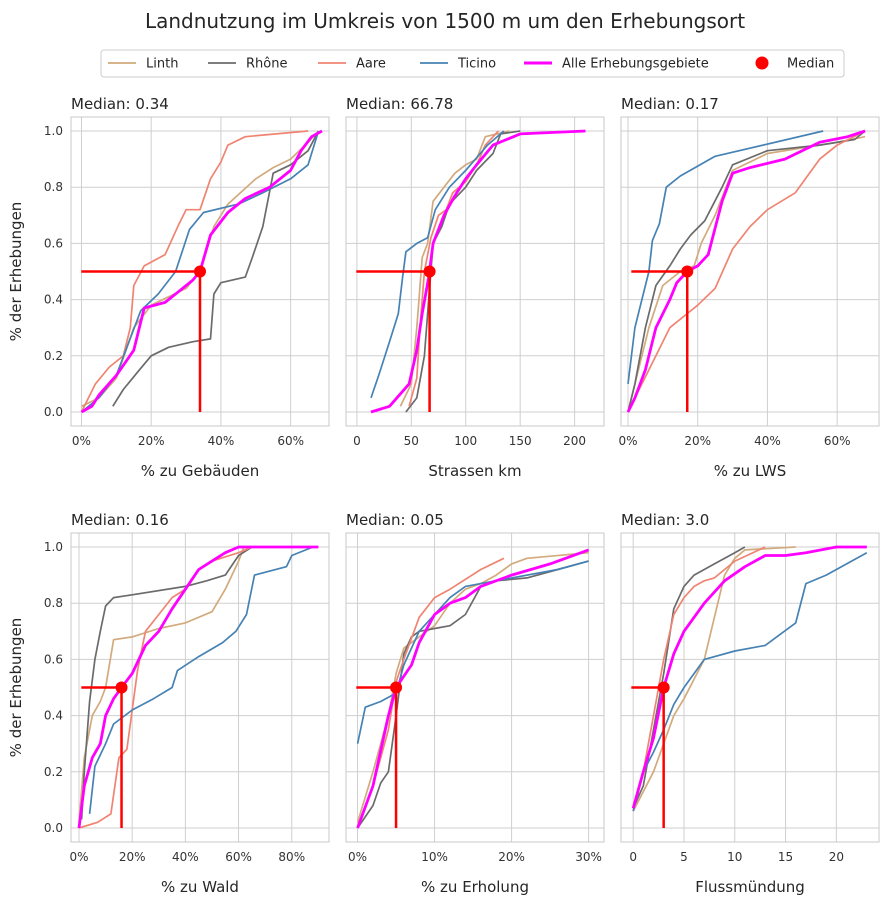 This screenshot has height=908, width=889. What do you see at coordinates (465, 441) in the screenshot?
I see `x-tick-label: 100` at bounding box center [465, 441].